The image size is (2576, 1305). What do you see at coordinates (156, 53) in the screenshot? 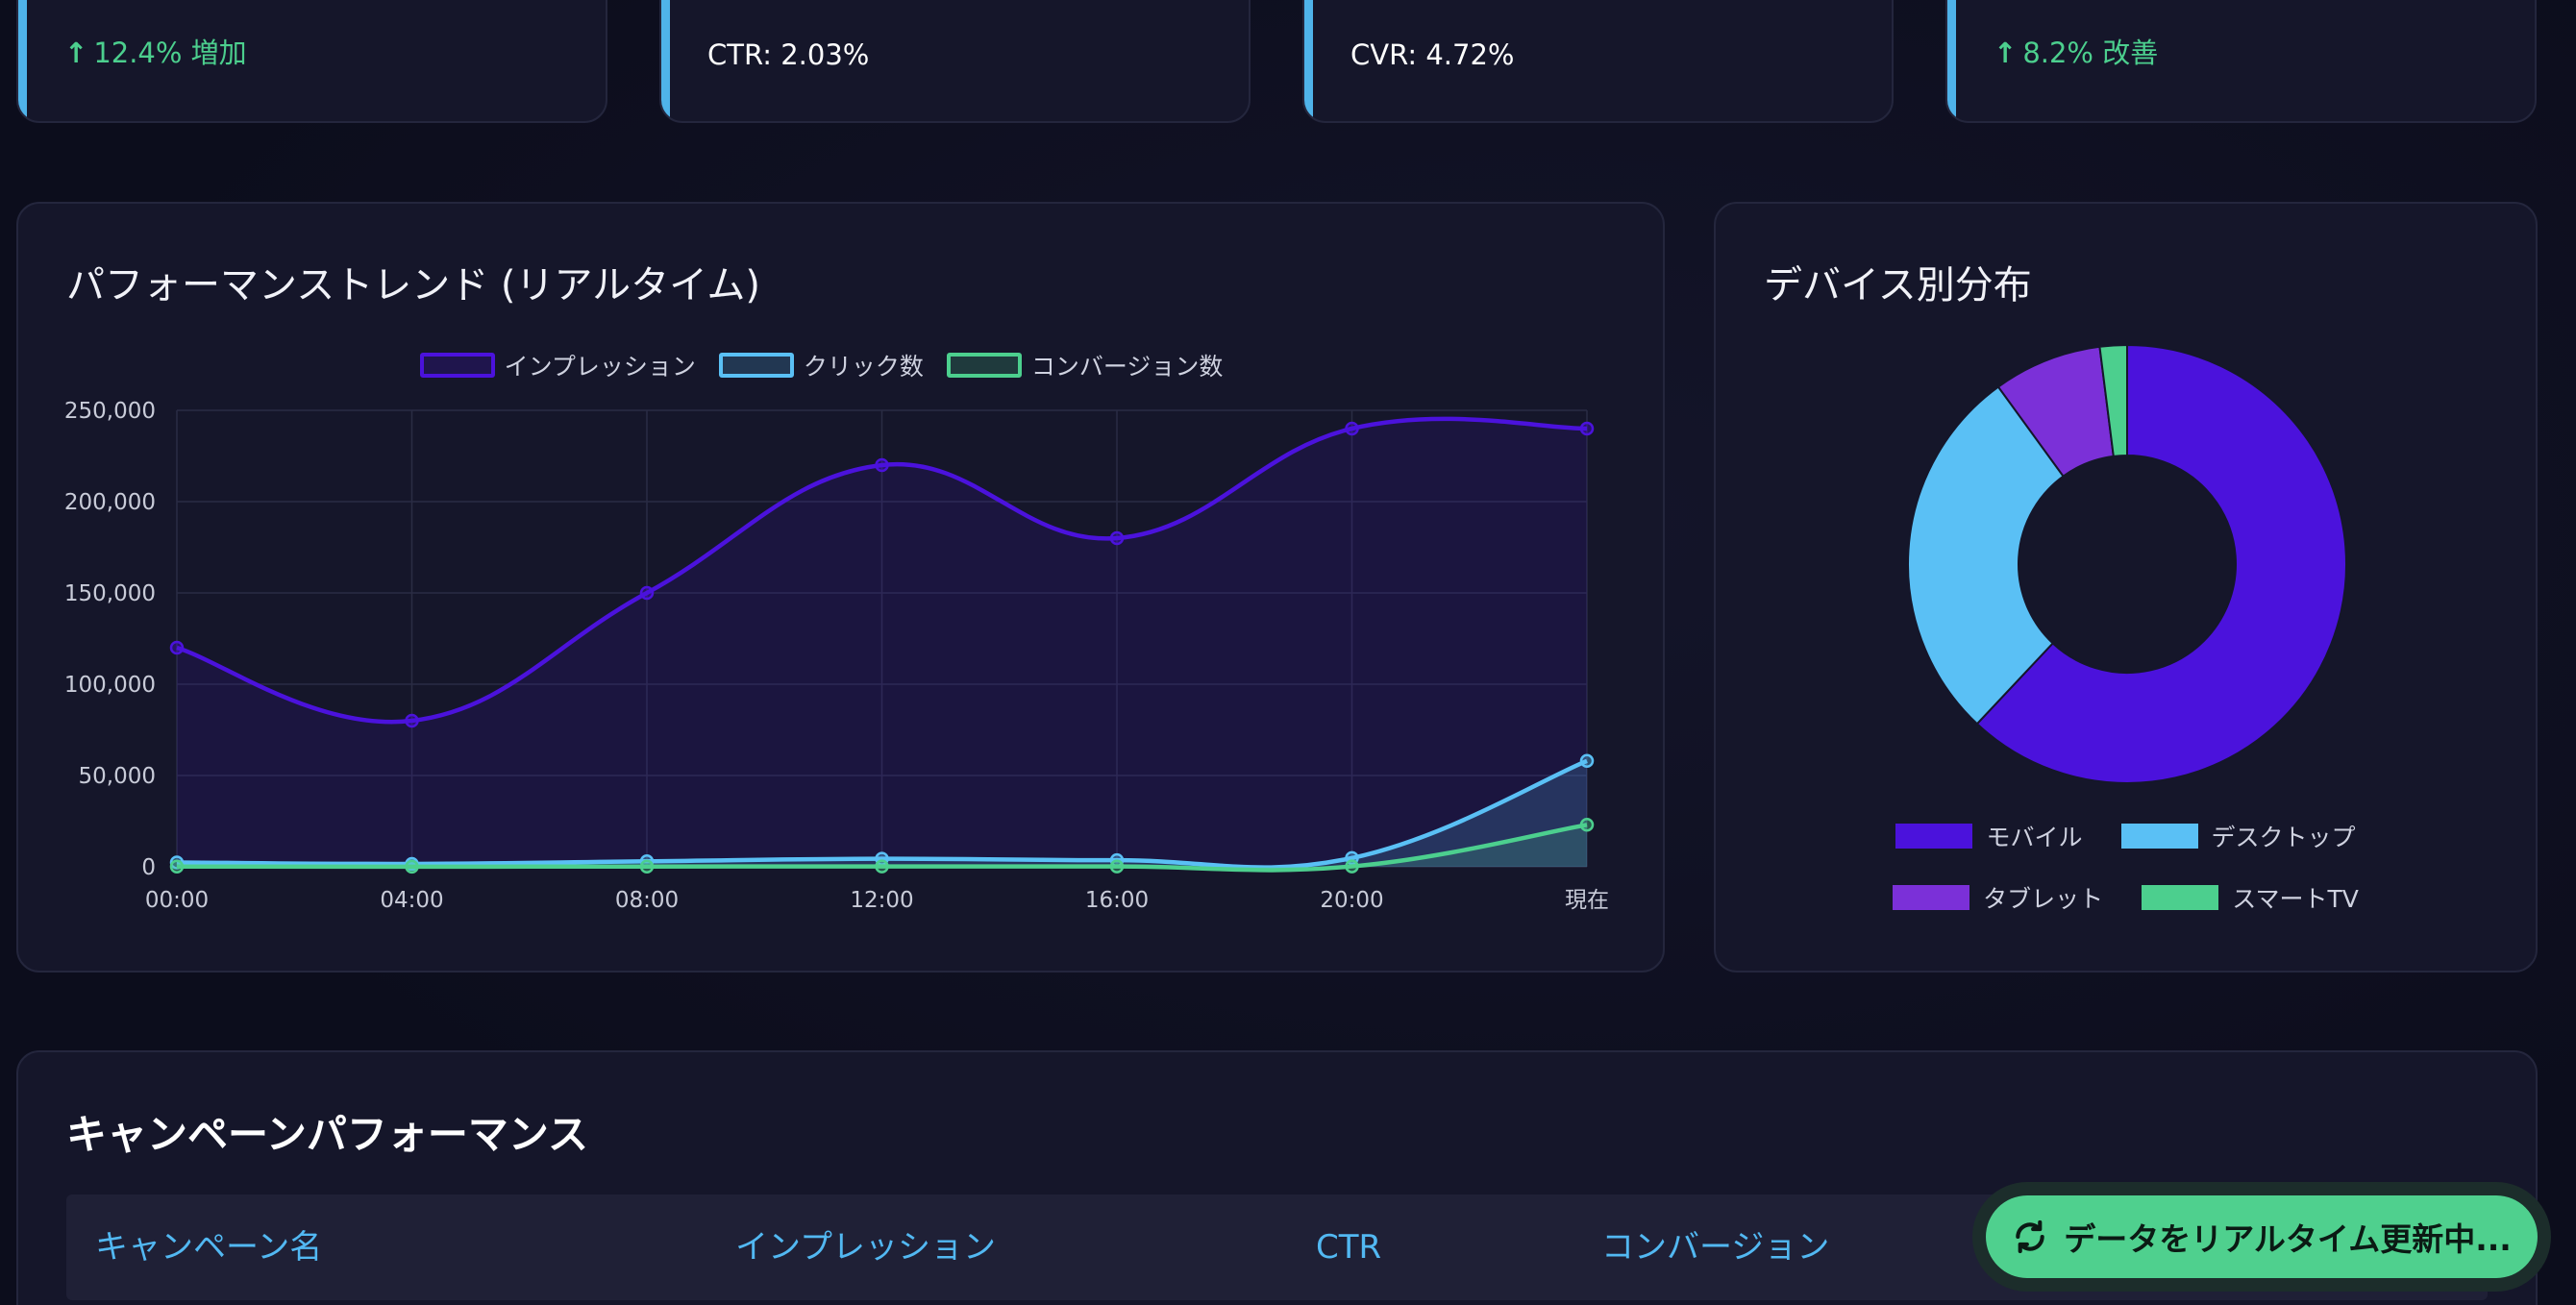
I see `kpi-change: ↑ 12.4% 増加` at bounding box center [156, 53].